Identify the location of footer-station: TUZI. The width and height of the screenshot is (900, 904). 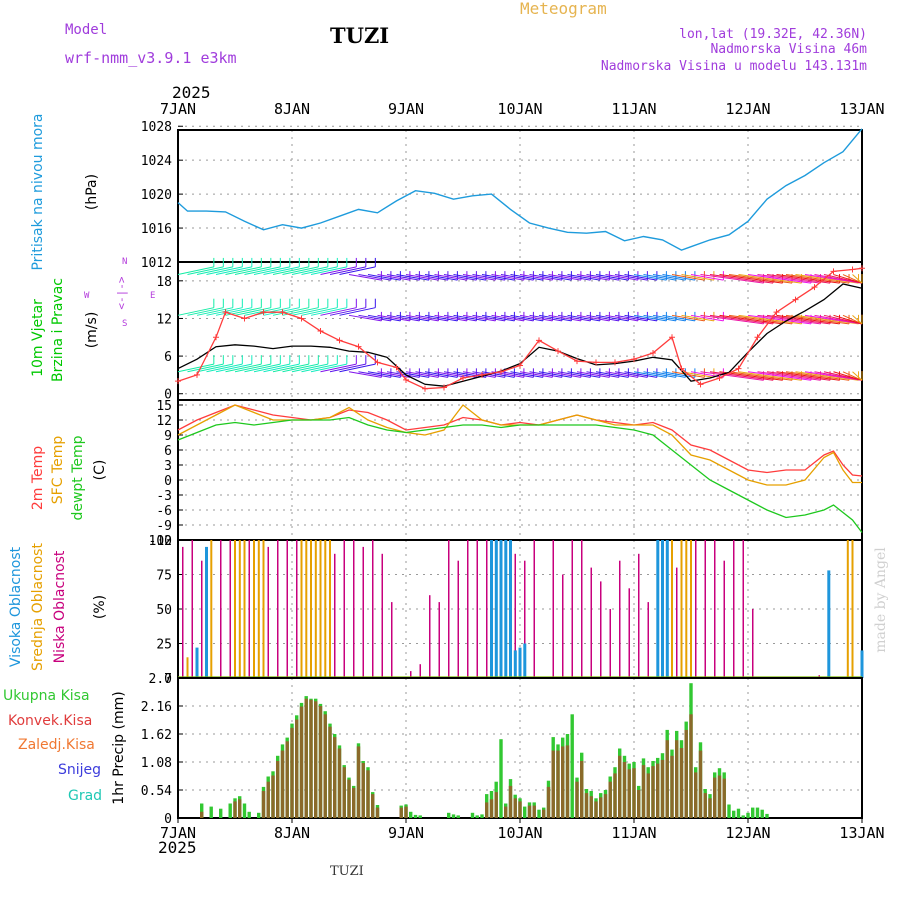
(347, 871).